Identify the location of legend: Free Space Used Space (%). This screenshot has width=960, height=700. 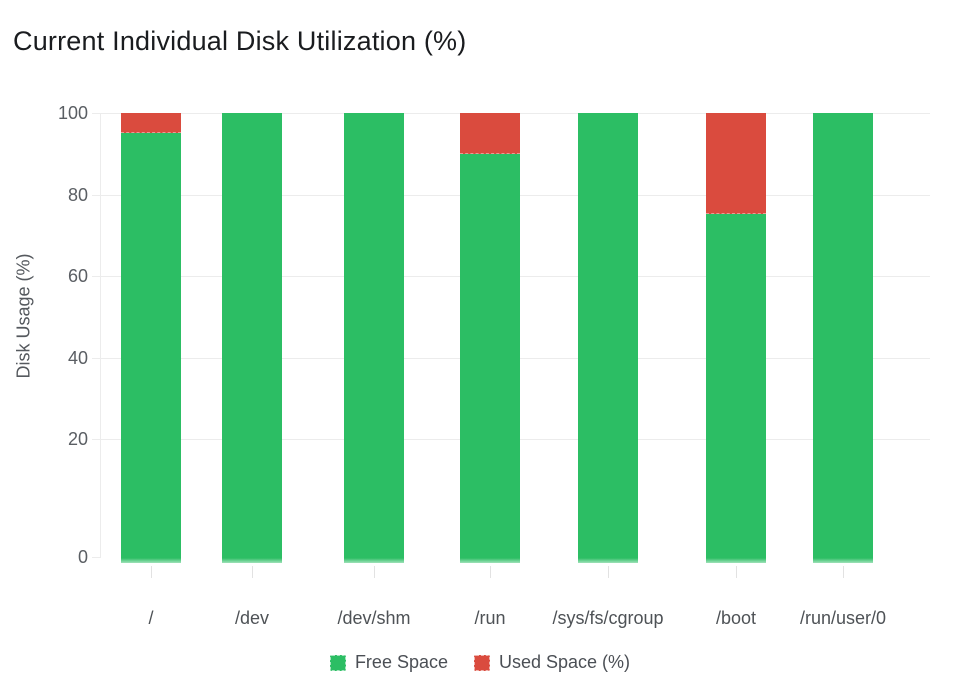
(480, 662).